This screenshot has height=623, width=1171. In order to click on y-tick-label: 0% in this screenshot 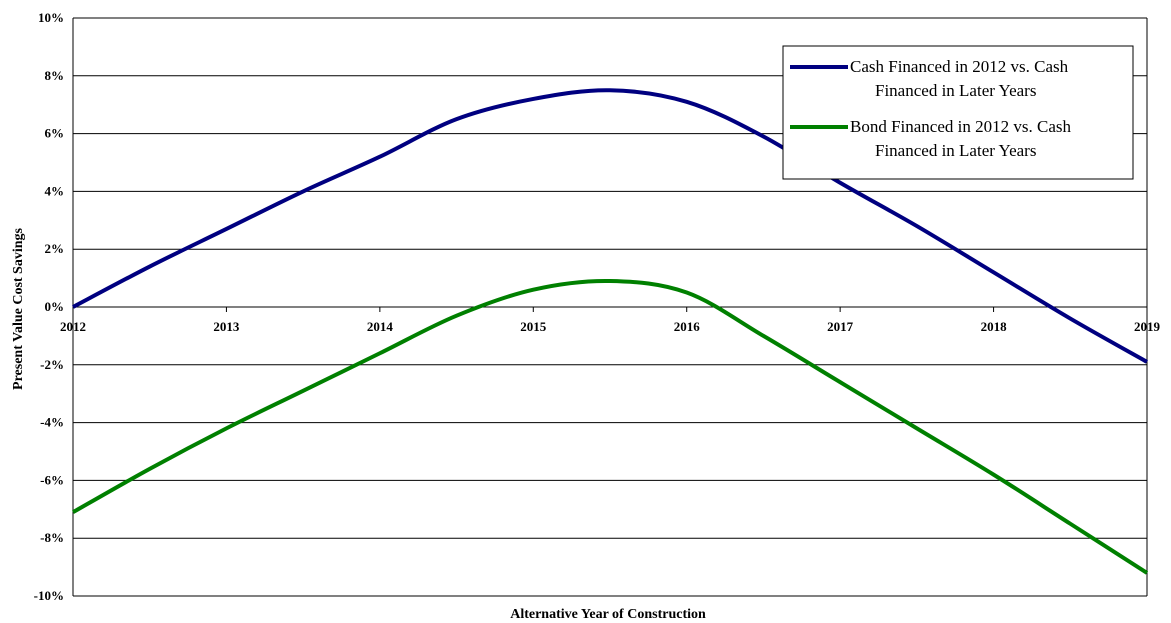, I will do `click(55, 306)`.